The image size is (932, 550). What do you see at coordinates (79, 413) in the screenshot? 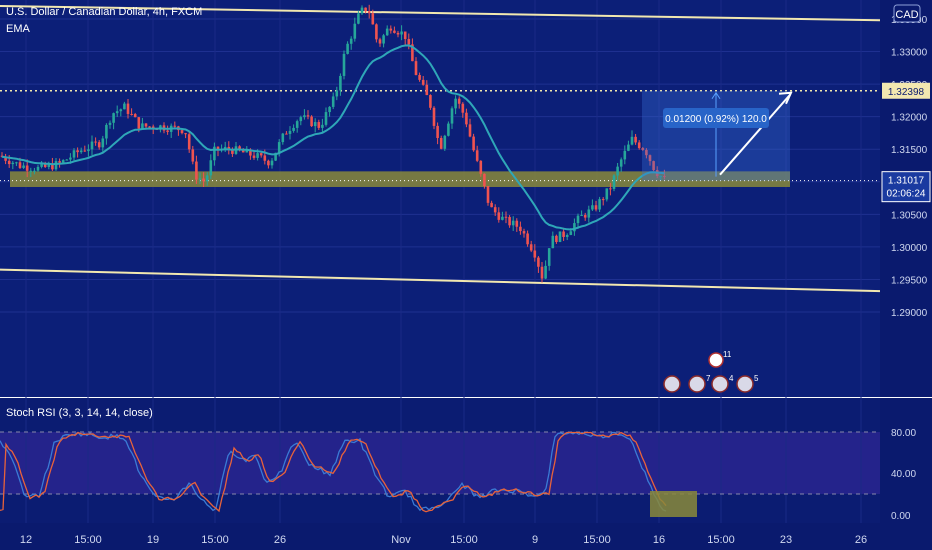
I see `stoch-rsi-legend: Stoch RSI (3, 3, 14, 14, close)` at bounding box center [79, 413].